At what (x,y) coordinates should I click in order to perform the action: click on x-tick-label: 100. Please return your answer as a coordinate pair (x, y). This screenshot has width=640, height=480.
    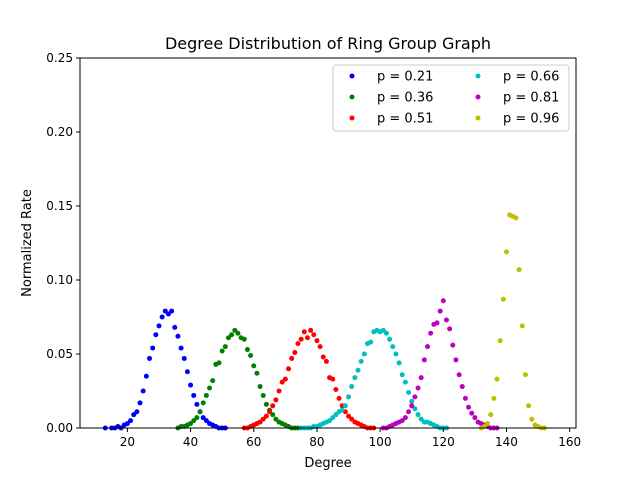
    Looking at the image, I should click on (380, 442).